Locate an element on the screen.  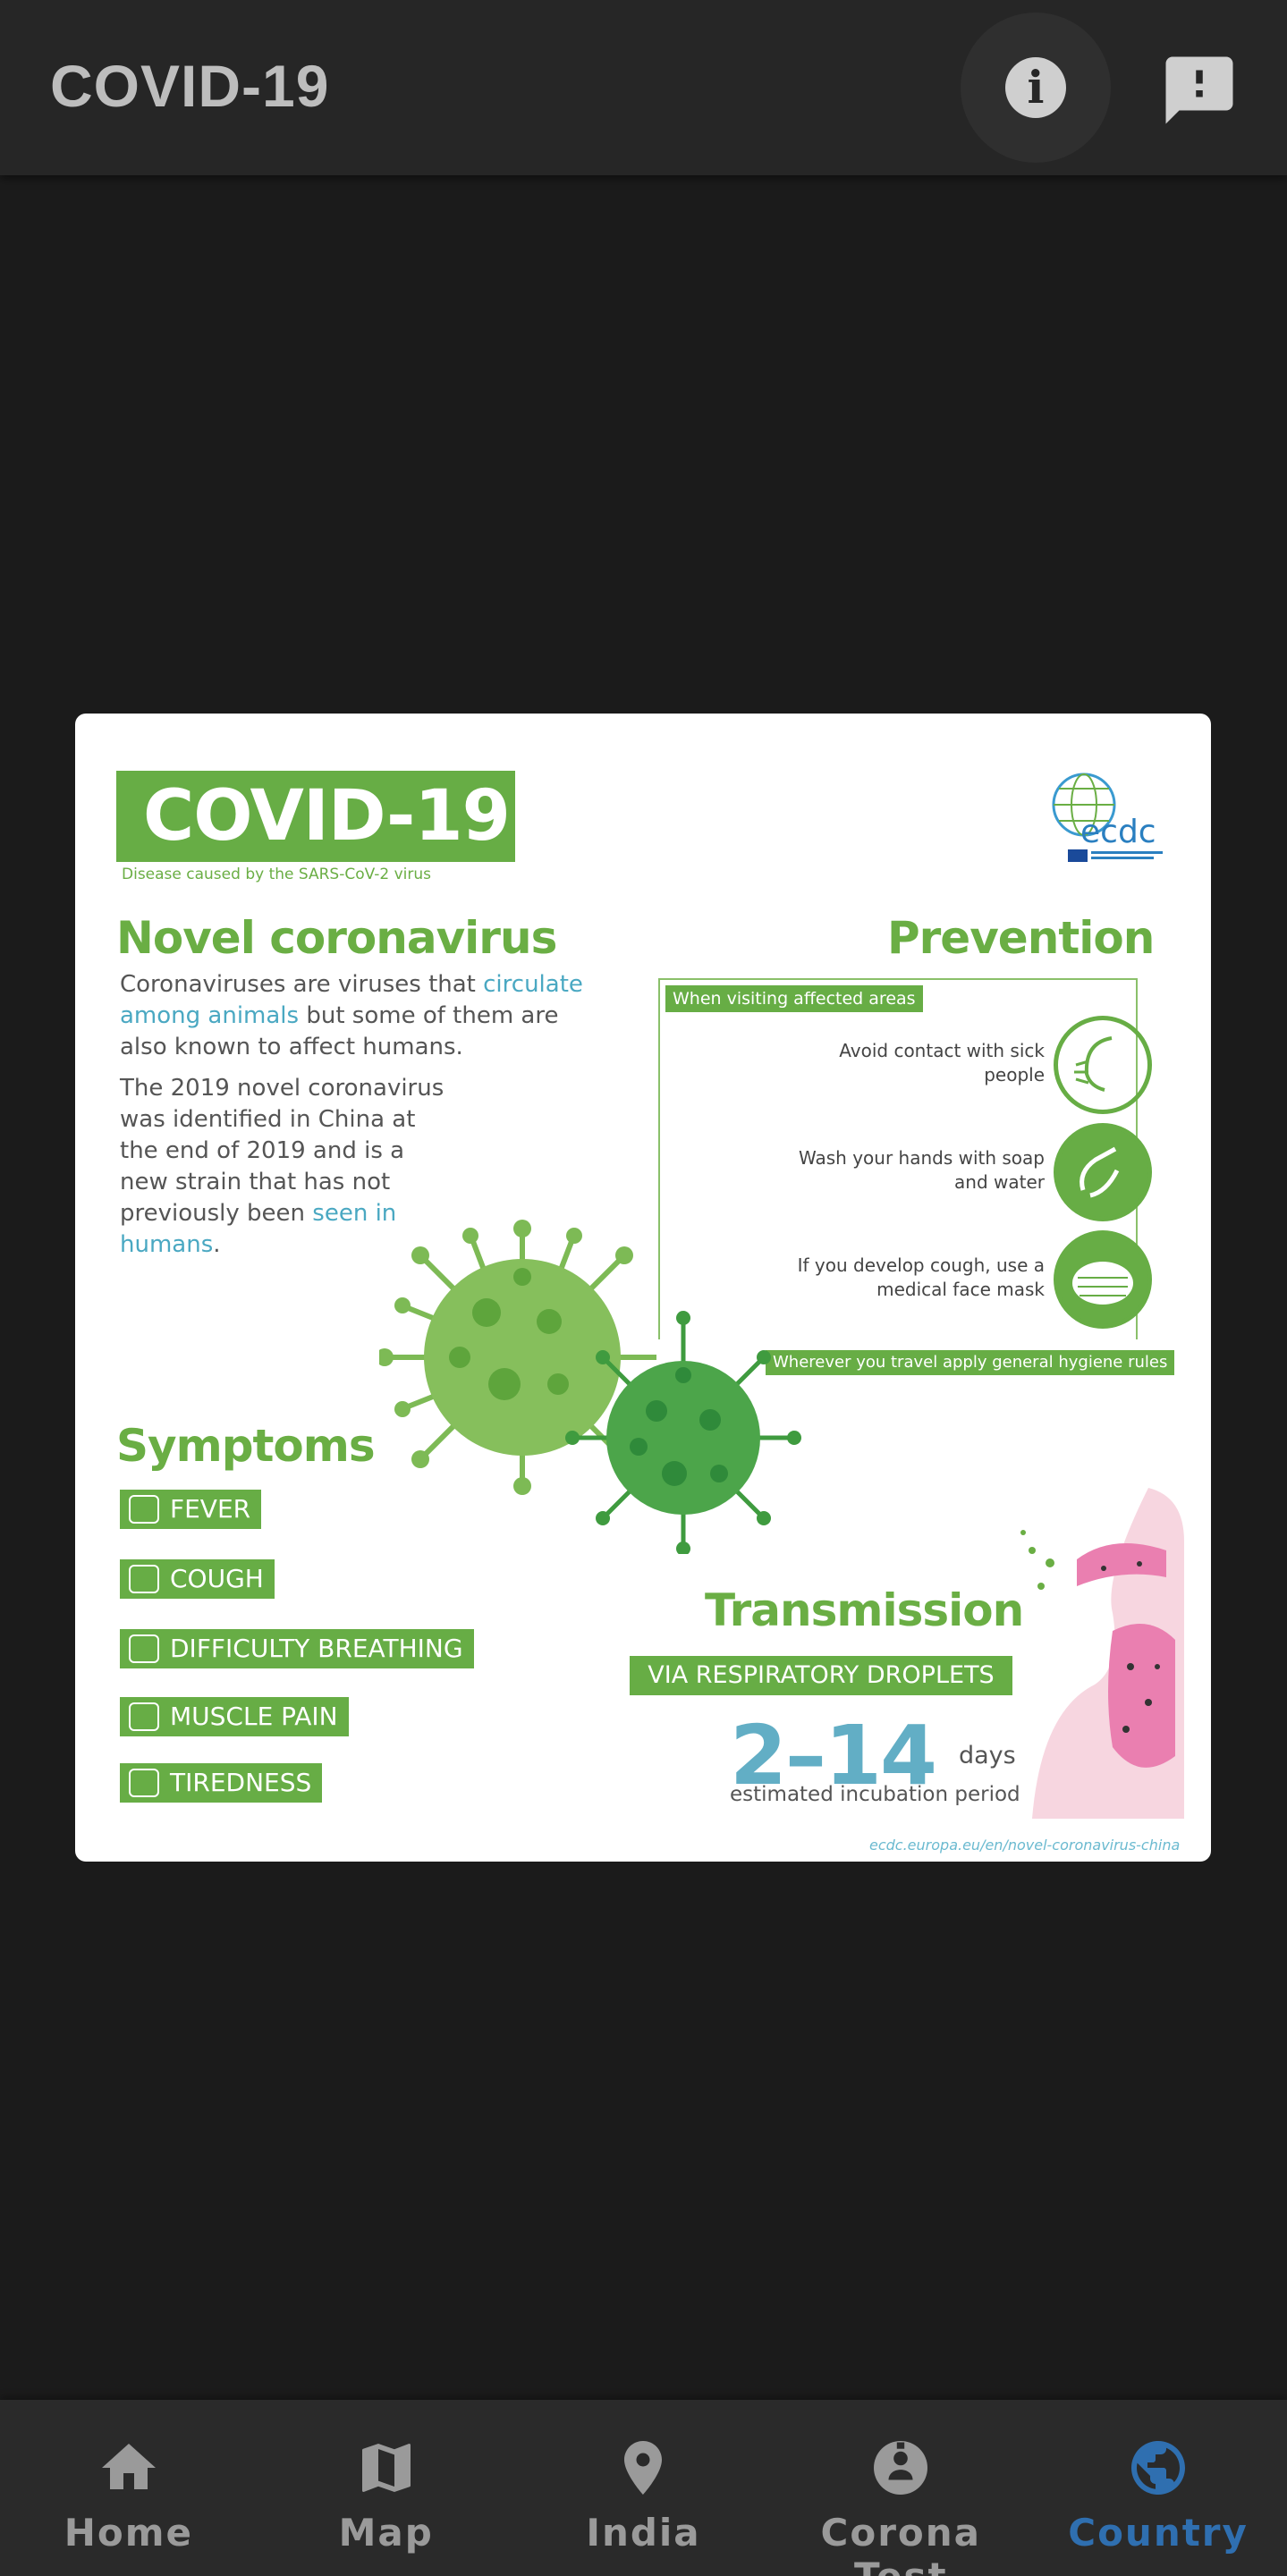
nav-country: Country is located at coordinates (1158, 2488).